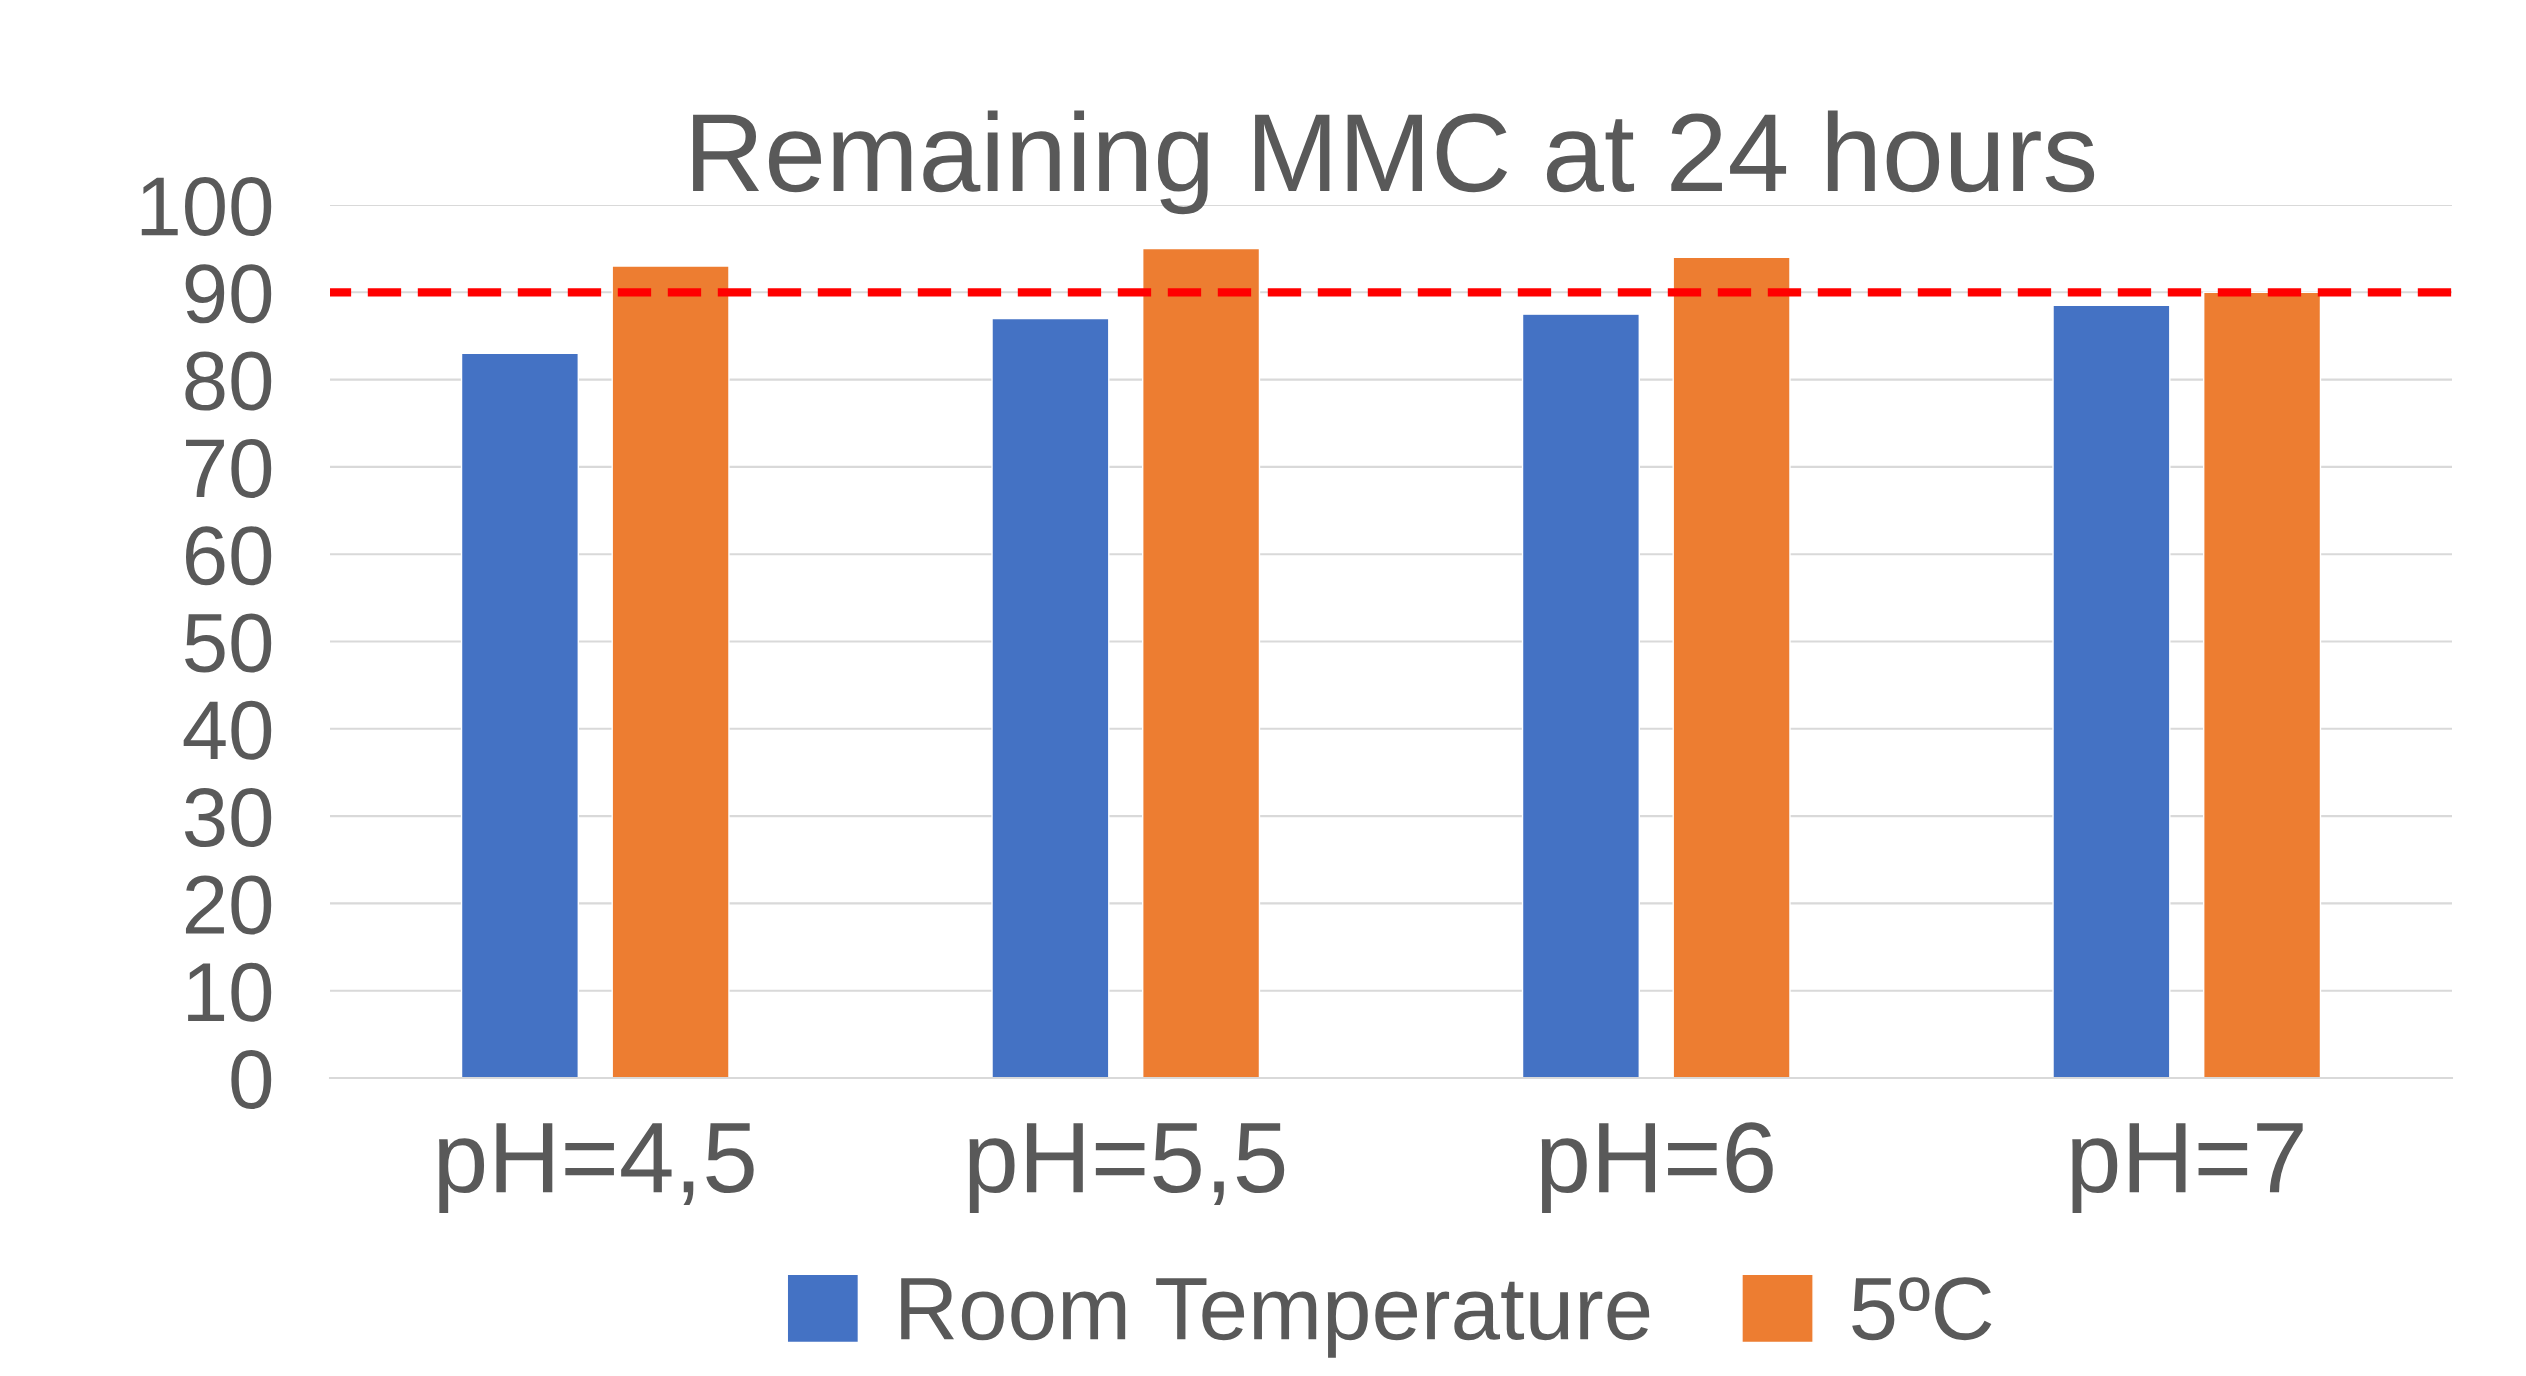  What do you see at coordinates (206, 207) in the screenshot?
I see `y-tick-label: 100` at bounding box center [206, 207].